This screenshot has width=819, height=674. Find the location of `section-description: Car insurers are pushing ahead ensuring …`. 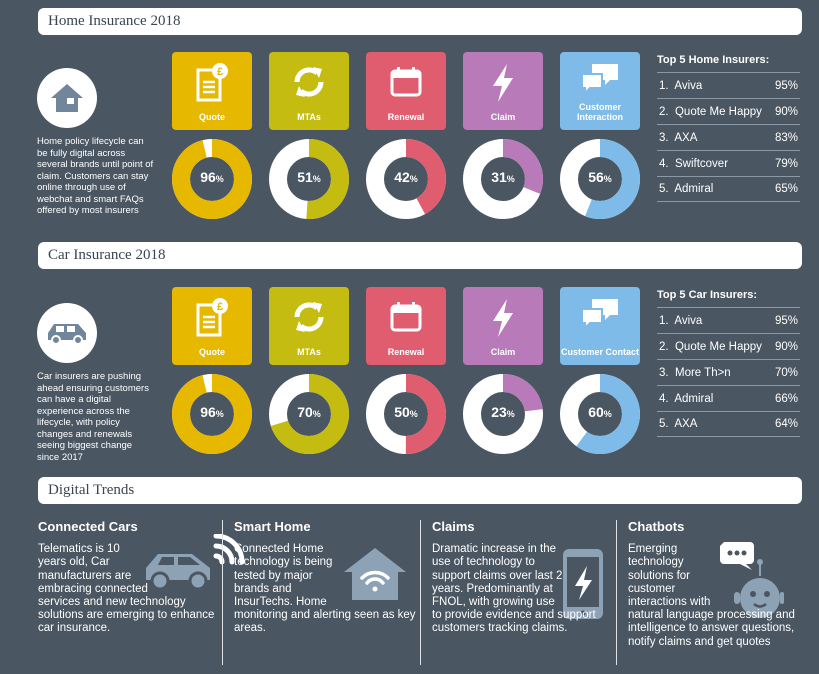

section-description: Car insurers are pushing ahead ensuring … is located at coordinates (93, 417).